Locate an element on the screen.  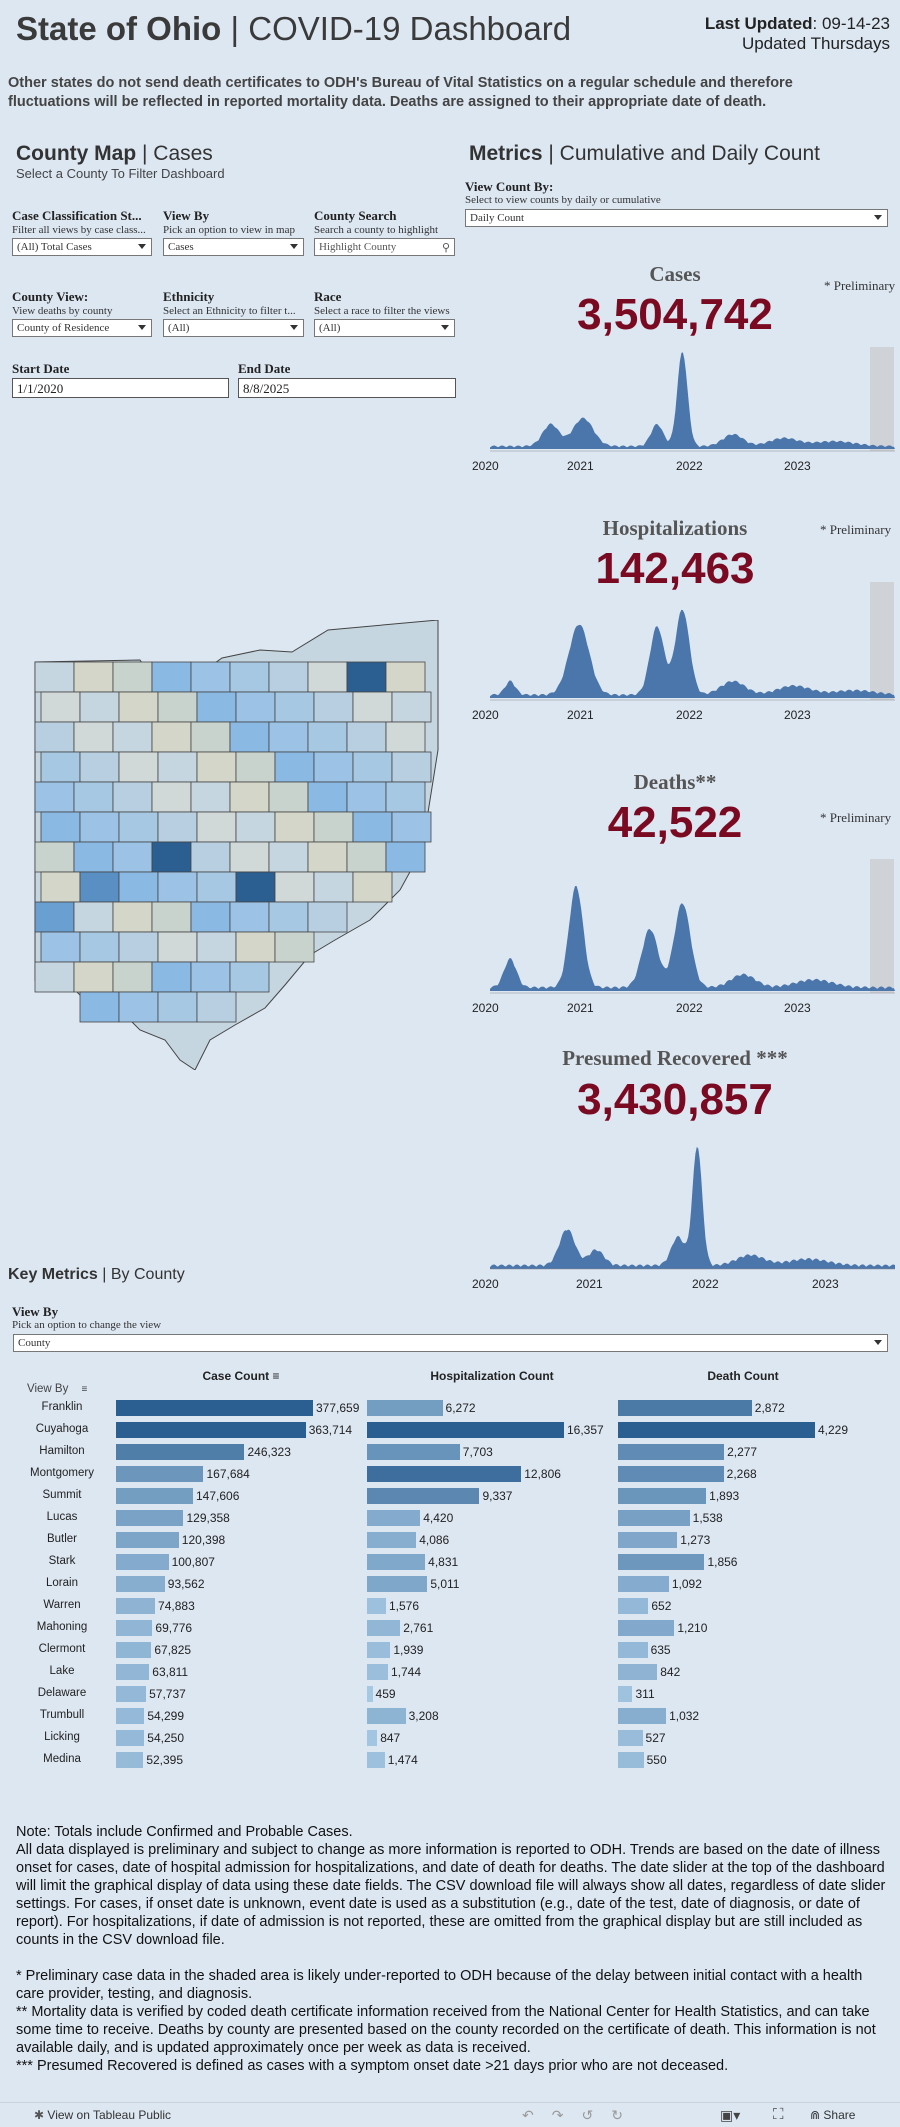
death-count-header: Death Count is located at coordinates (743, 1376).